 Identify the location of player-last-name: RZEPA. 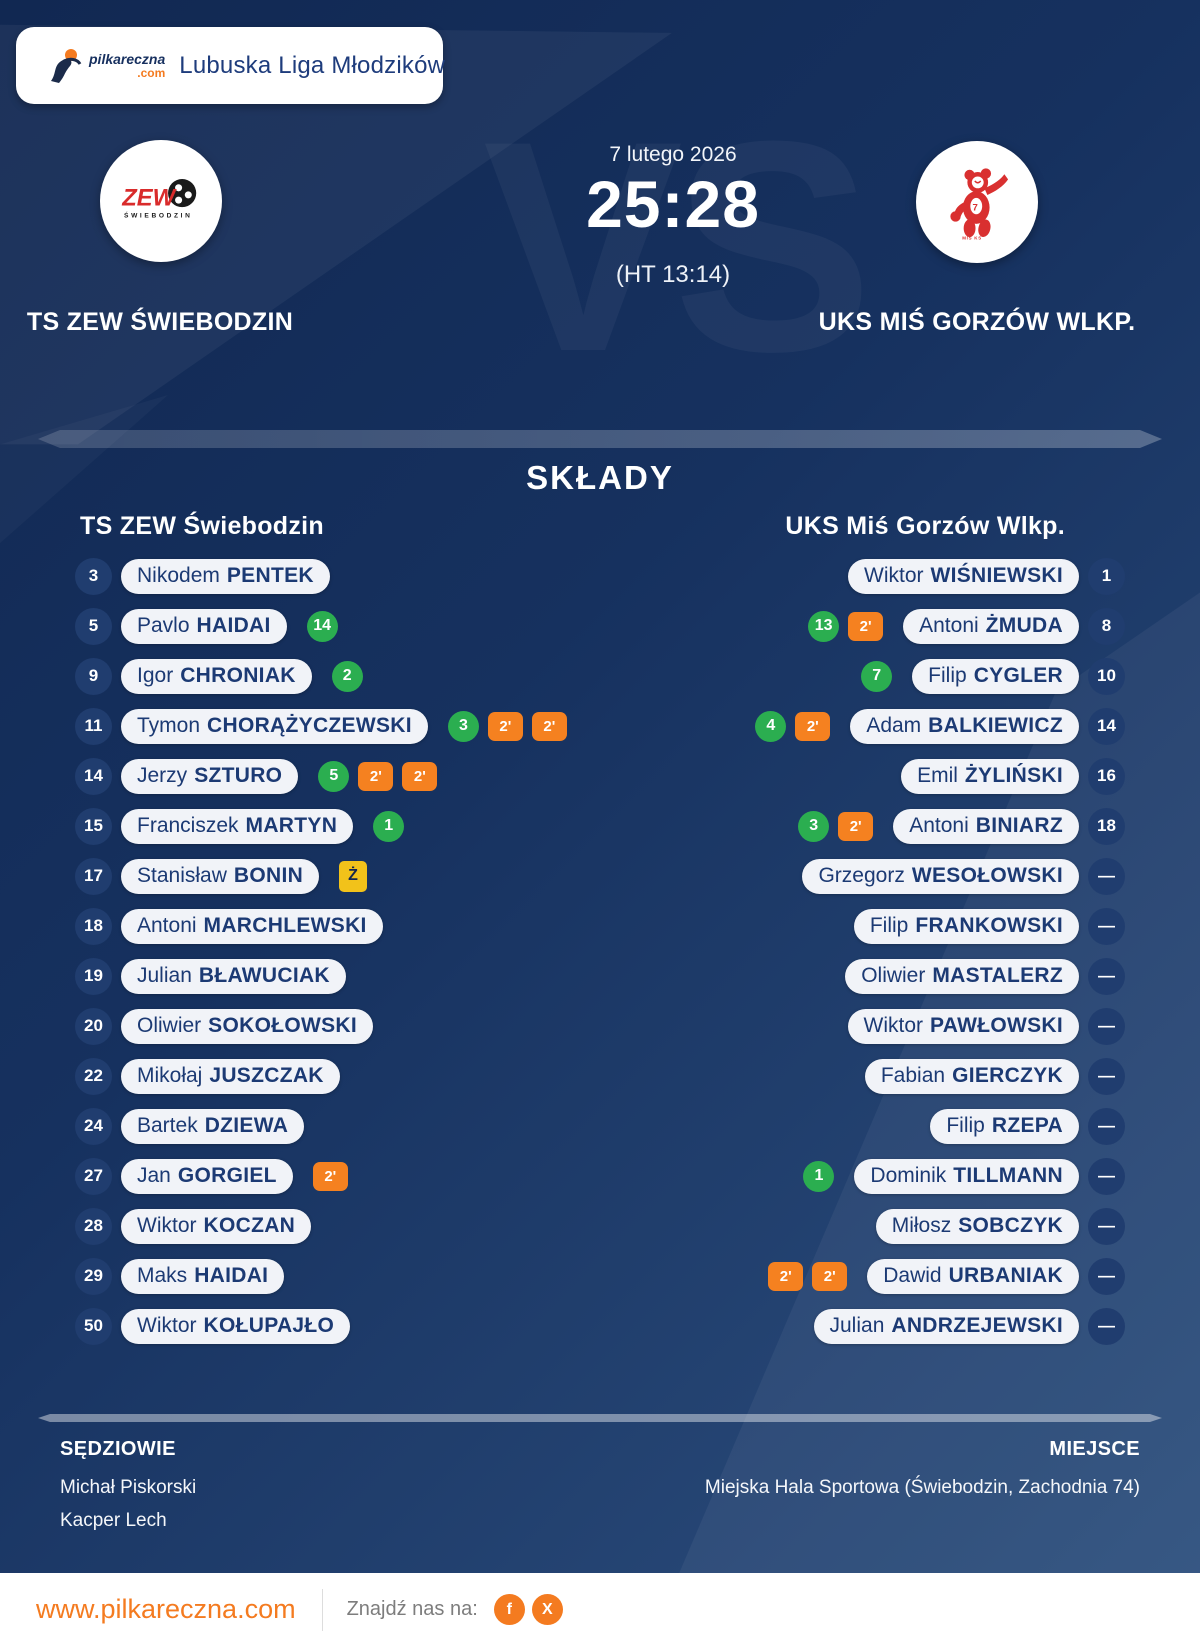
(1027, 1125).